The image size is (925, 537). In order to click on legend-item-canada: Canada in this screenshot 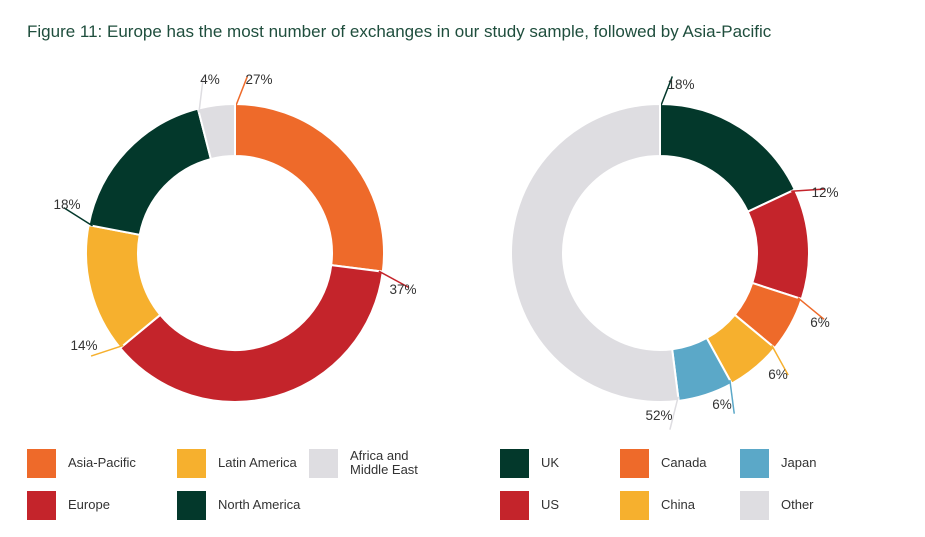, I will do `click(680, 463)`.